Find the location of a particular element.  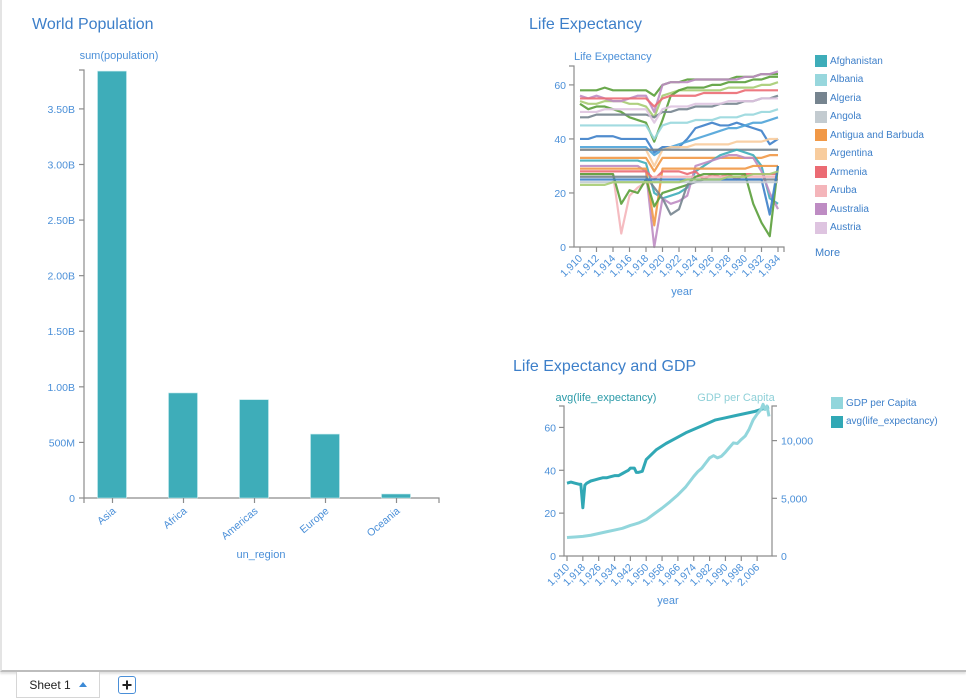

y-tick-label: 500M is located at coordinates (62, 443).